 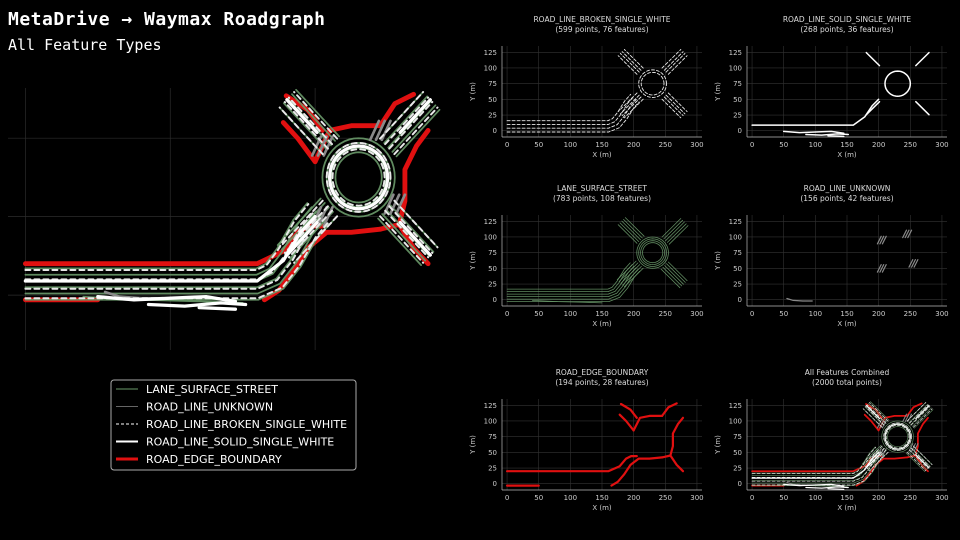 What do you see at coordinates (602, 372) in the screenshot?
I see `chart-title: ROAD_EDGE_BOUNDARY` at bounding box center [602, 372].